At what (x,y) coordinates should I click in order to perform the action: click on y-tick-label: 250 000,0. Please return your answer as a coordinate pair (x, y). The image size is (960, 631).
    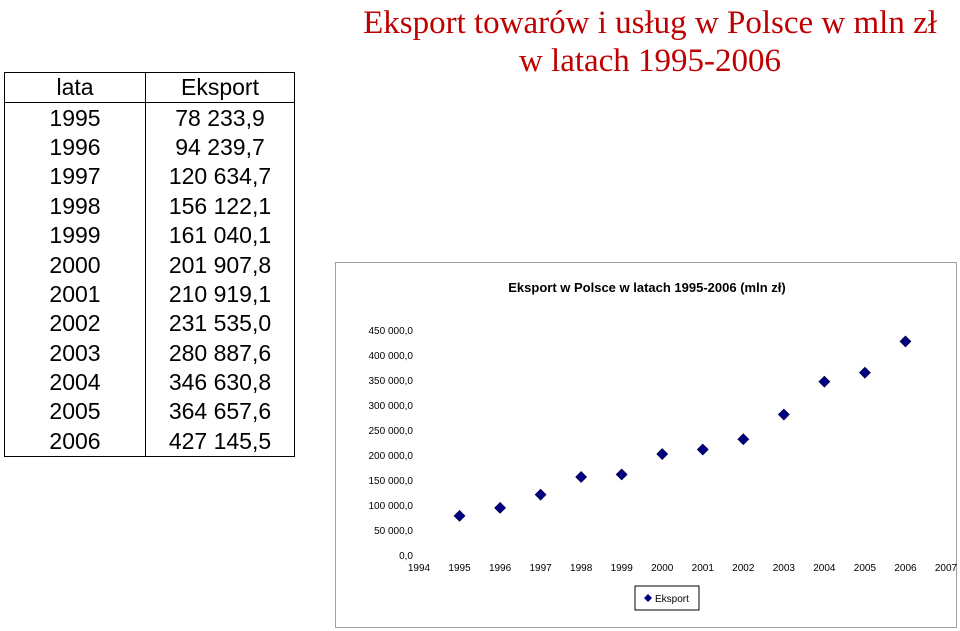
    Looking at the image, I should click on (391, 431).